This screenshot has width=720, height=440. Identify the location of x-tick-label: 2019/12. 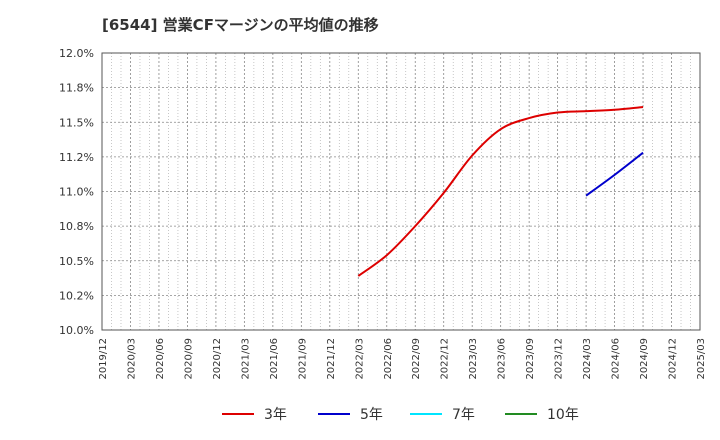
(103, 359).